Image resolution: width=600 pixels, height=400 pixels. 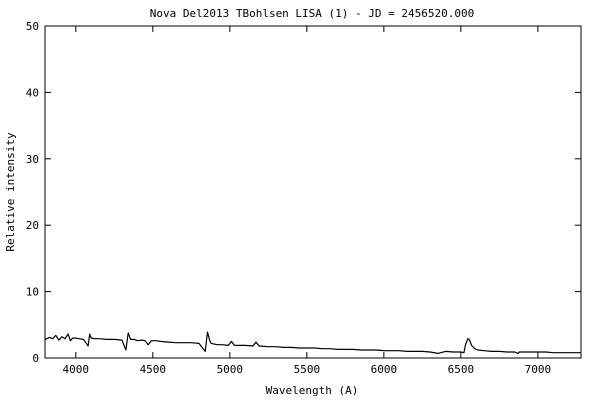 I want to click on y-tick-label: 40, so click(x=32, y=92).